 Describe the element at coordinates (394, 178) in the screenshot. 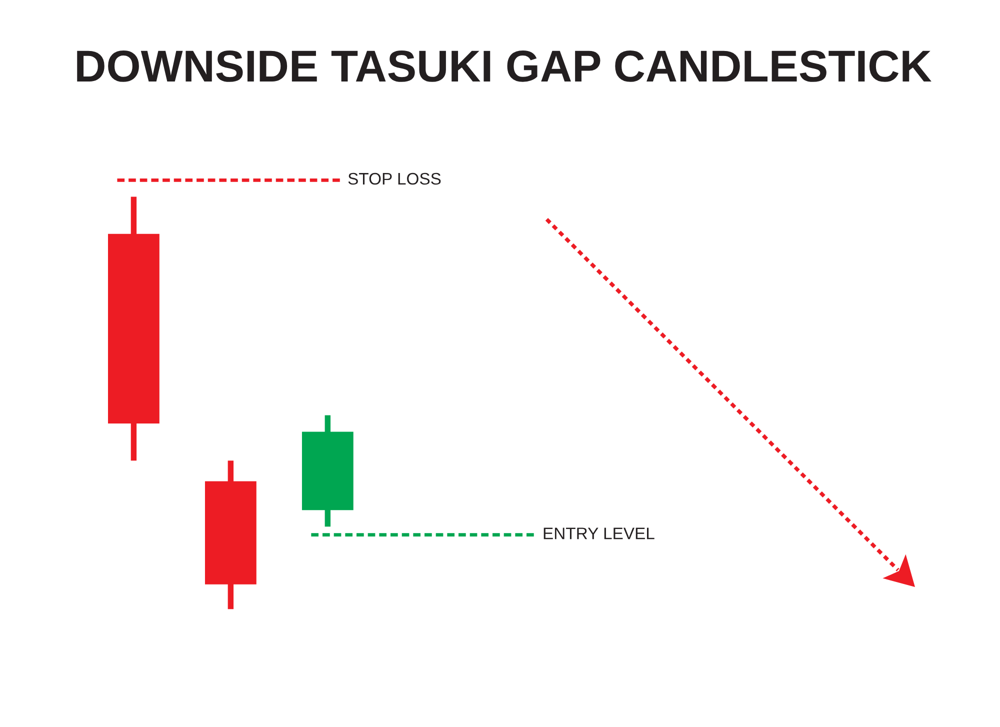

I see `ref-line-label: STOP LOSS` at that location.